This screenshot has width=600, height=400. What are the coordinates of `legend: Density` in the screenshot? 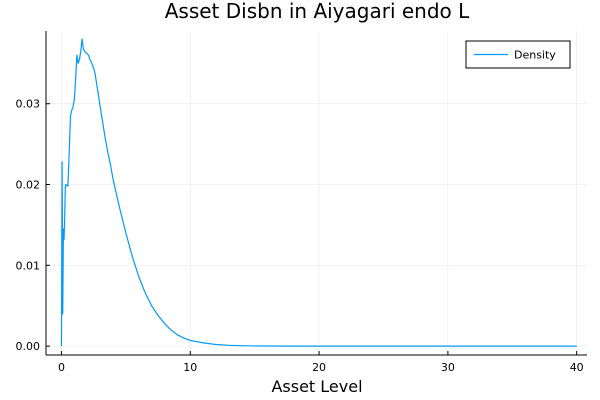 It's located at (518, 54).